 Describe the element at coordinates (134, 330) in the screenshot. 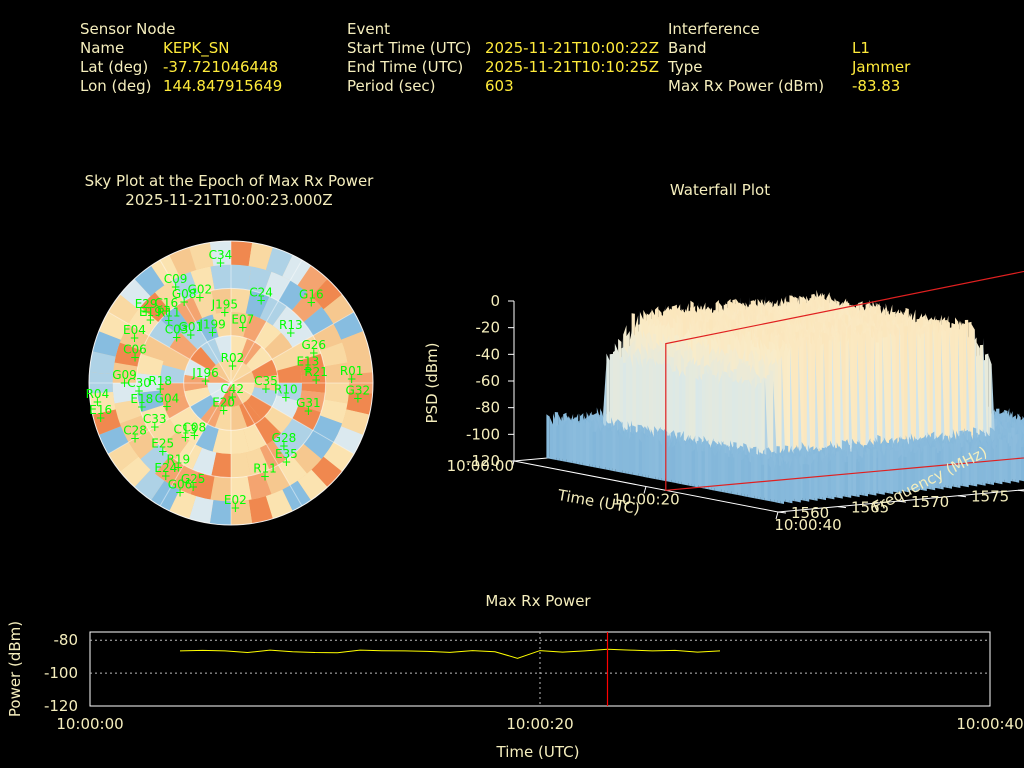

I see `satellite-label: E04` at that location.